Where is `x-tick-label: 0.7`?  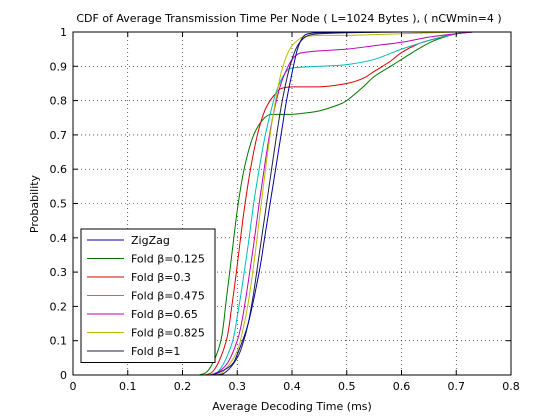 x-tick-label: 0.7 is located at coordinates (457, 386).